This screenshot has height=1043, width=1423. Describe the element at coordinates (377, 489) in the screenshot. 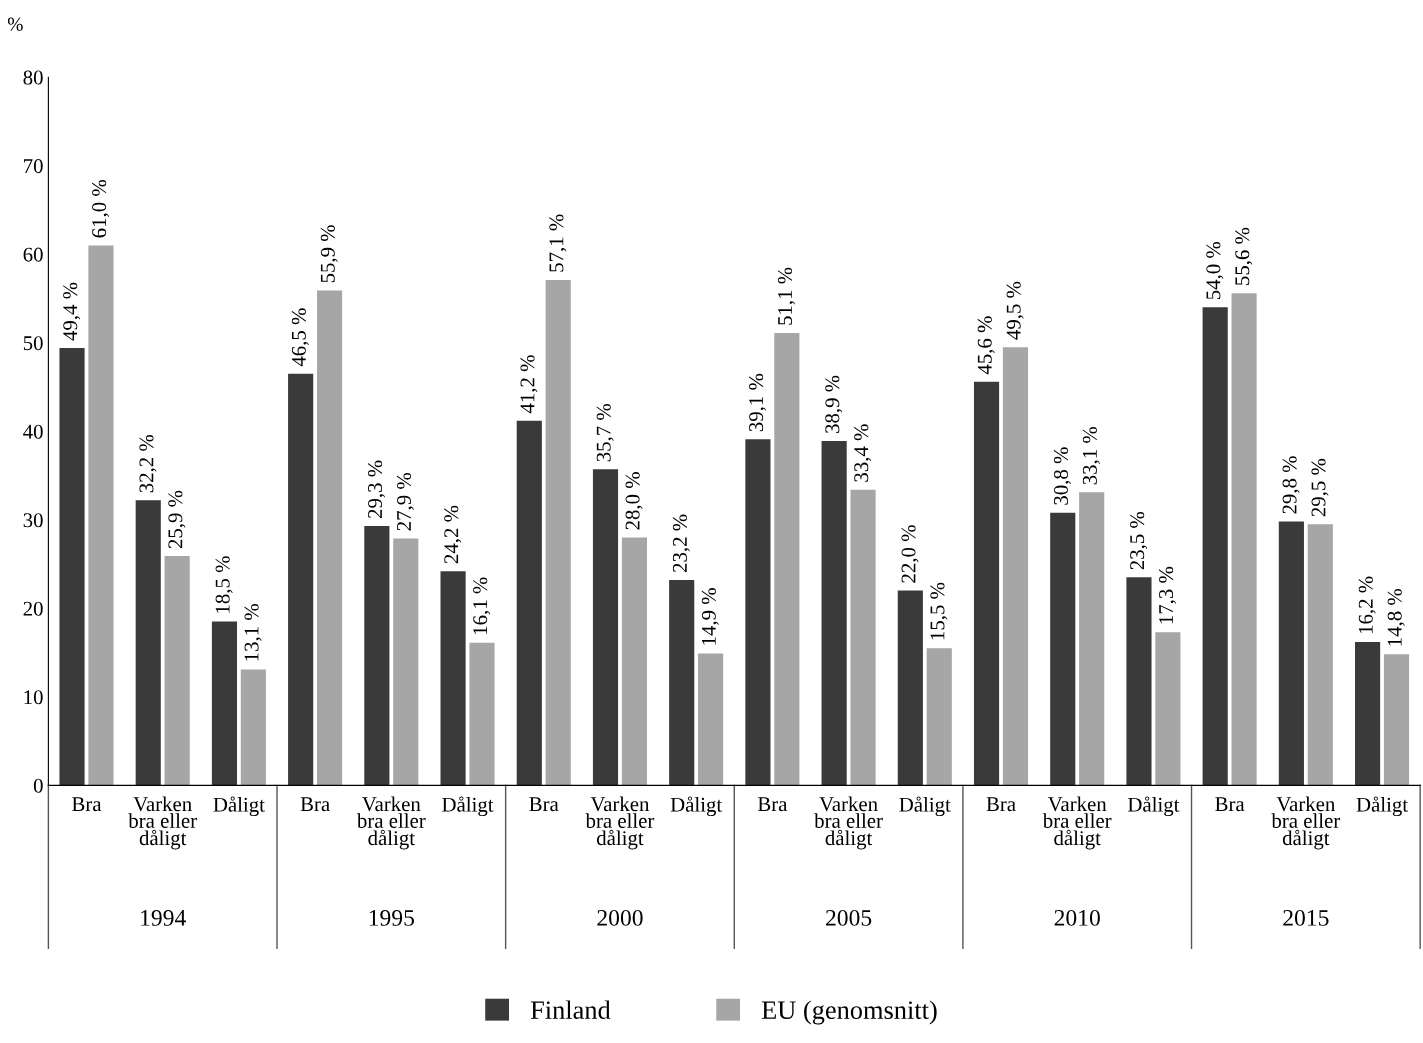

I see `data-label: 29,3 %` at that location.